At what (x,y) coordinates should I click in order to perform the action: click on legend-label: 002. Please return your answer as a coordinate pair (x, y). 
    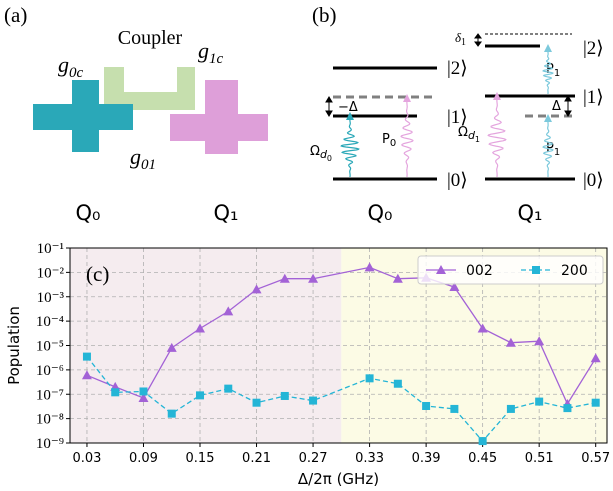
    Looking at the image, I should click on (479, 271).